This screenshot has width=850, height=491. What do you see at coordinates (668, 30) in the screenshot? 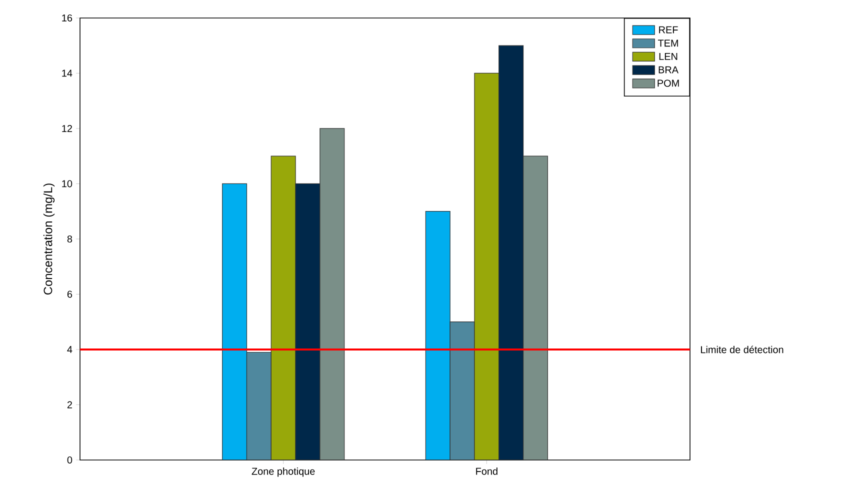
I see `legend-label: REF` at bounding box center [668, 30].